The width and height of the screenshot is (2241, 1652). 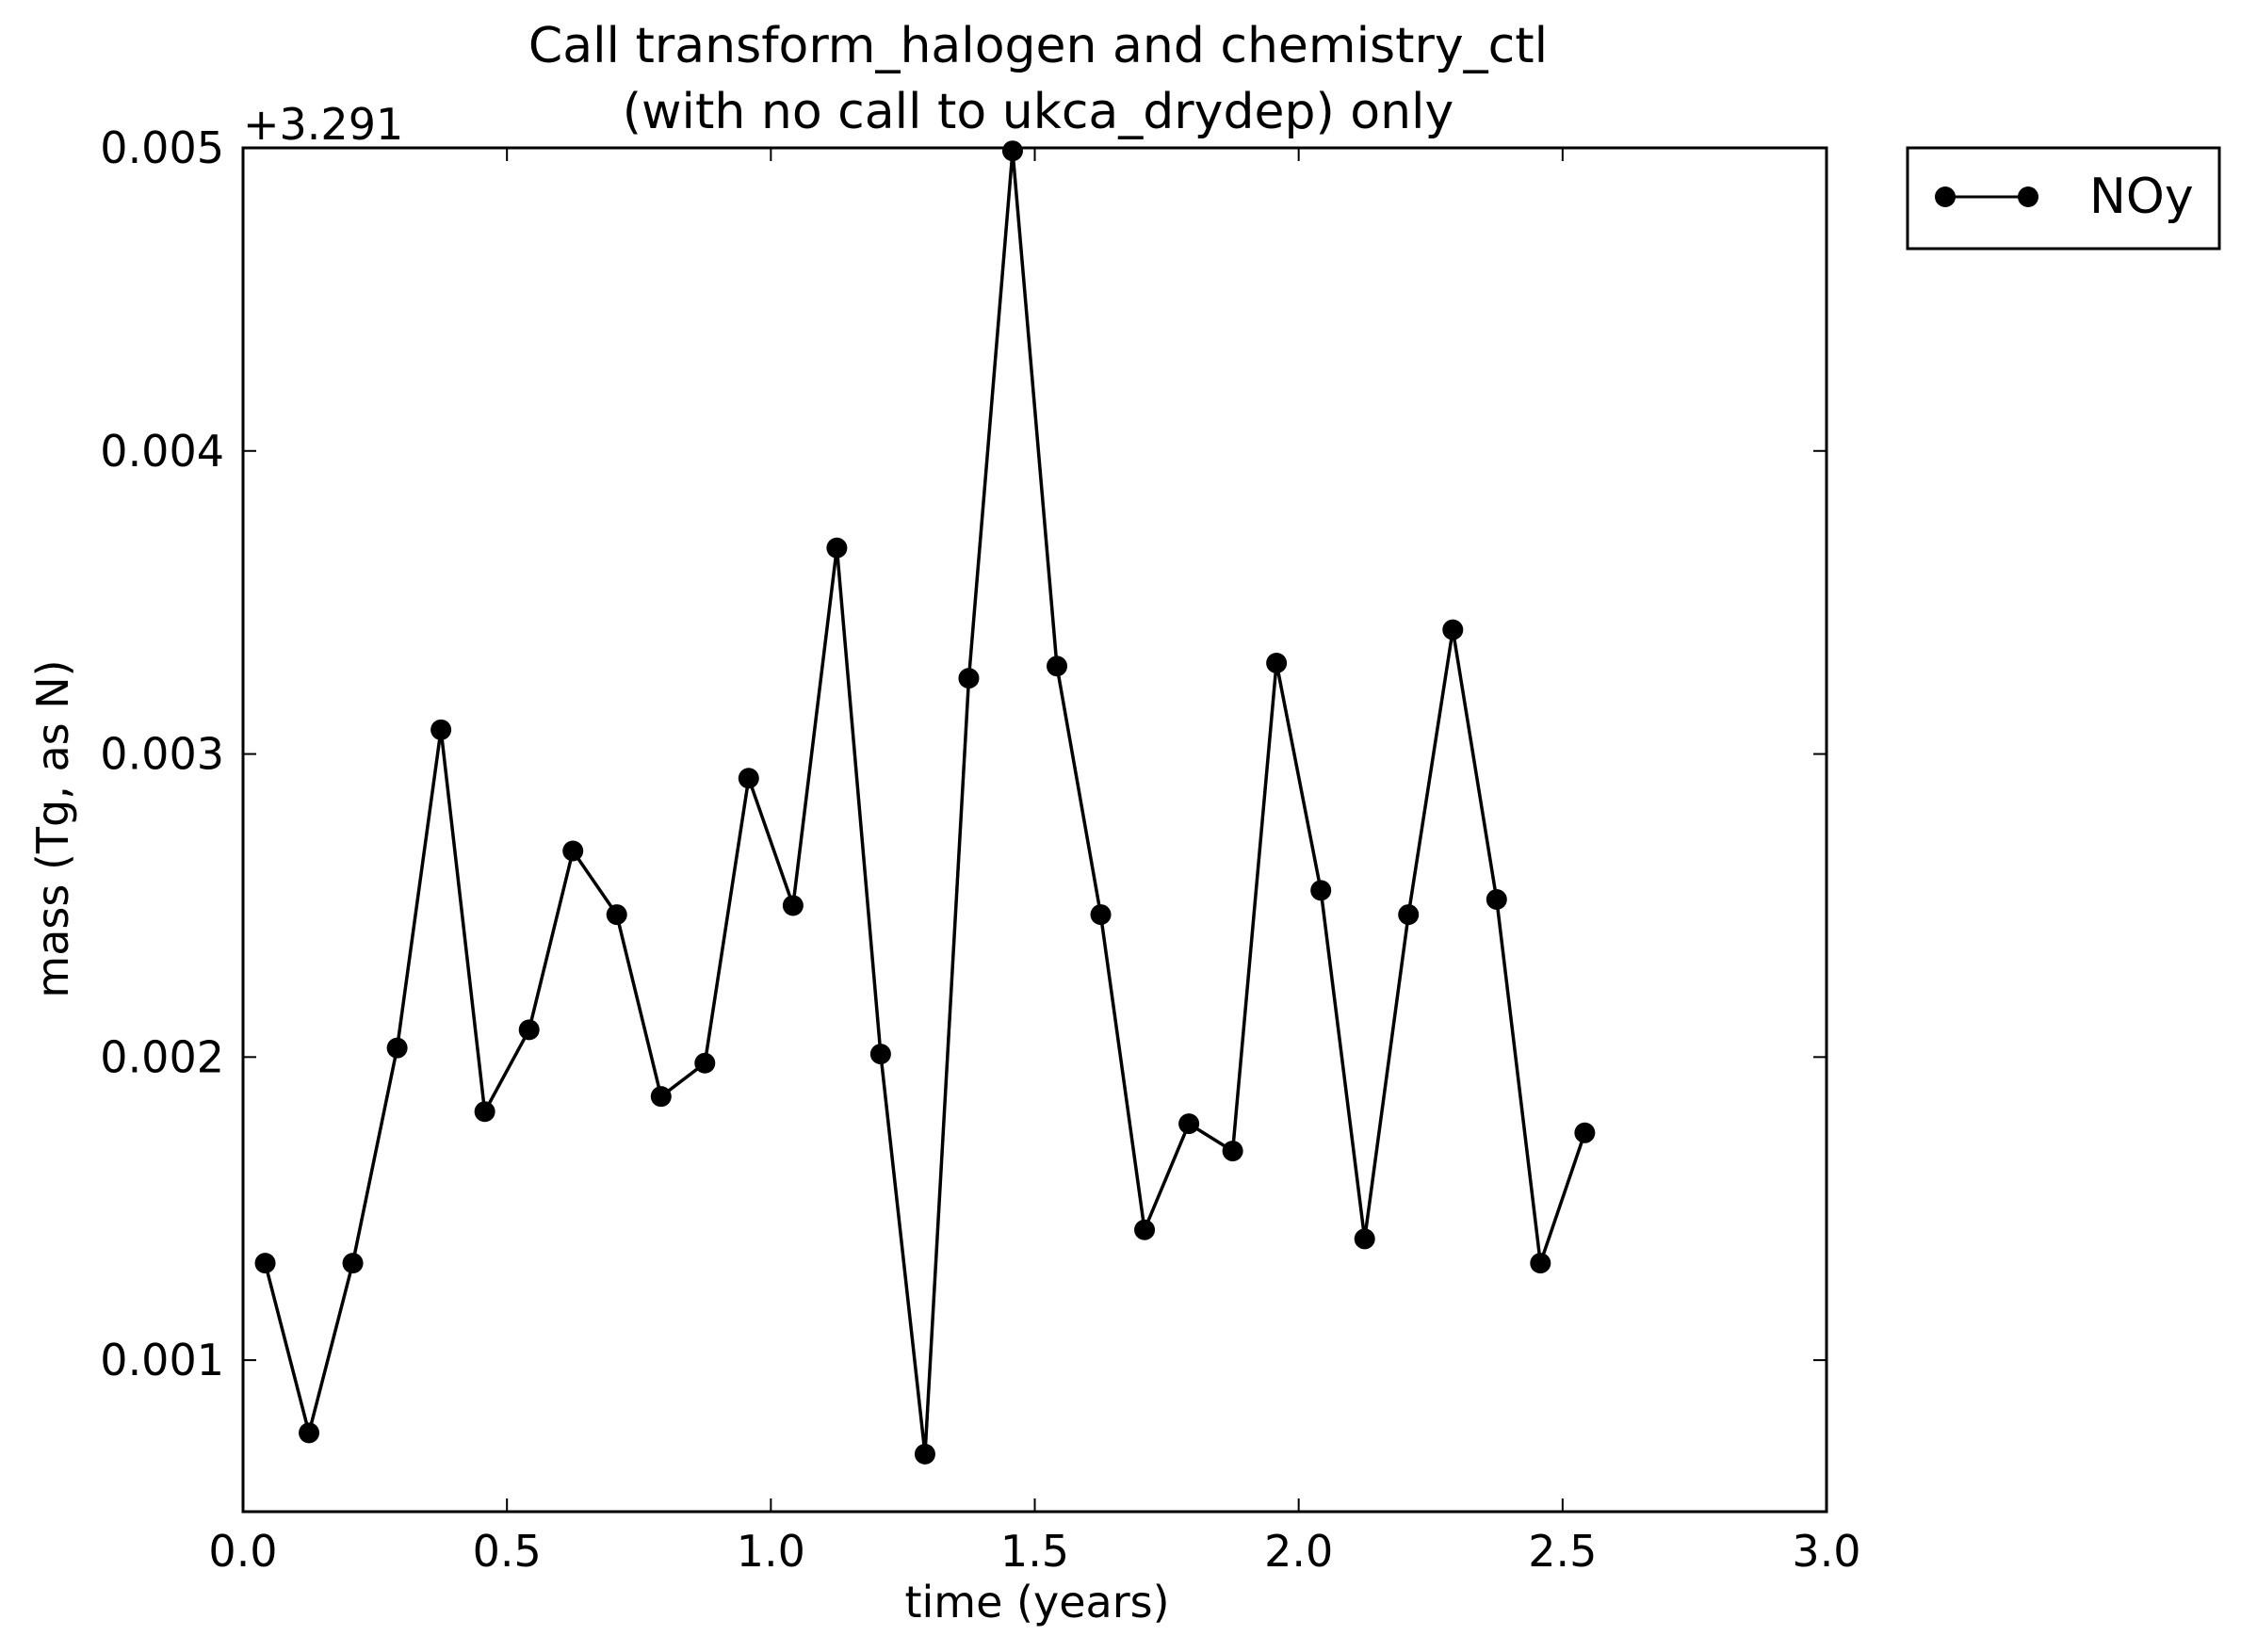 What do you see at coordinates (1563, 1552) in the screenshot?
I see `x-tick-label: 2.5` at bounding box center [1563, 1552].